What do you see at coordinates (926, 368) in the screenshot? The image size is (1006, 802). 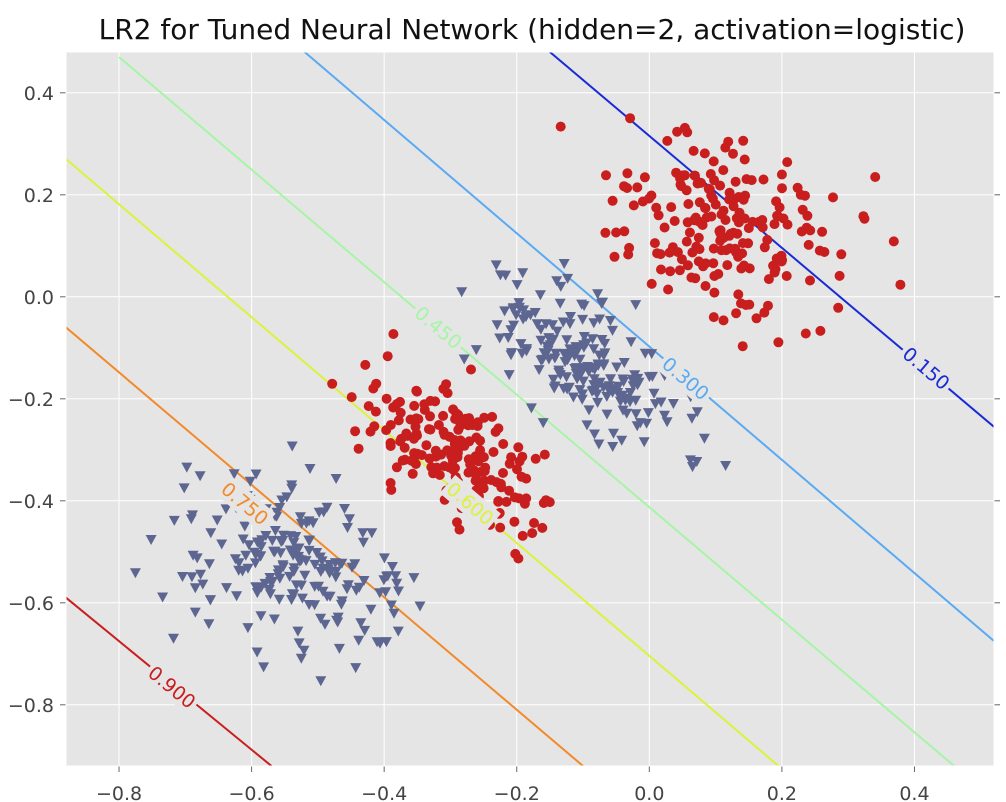 I see `contour-label-gap` at bounding box center [926, 368].